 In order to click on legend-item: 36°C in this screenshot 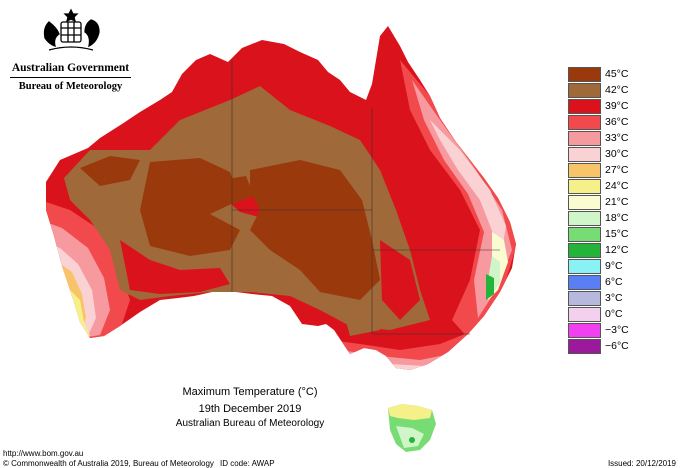, I will do `click(608, 122)`.